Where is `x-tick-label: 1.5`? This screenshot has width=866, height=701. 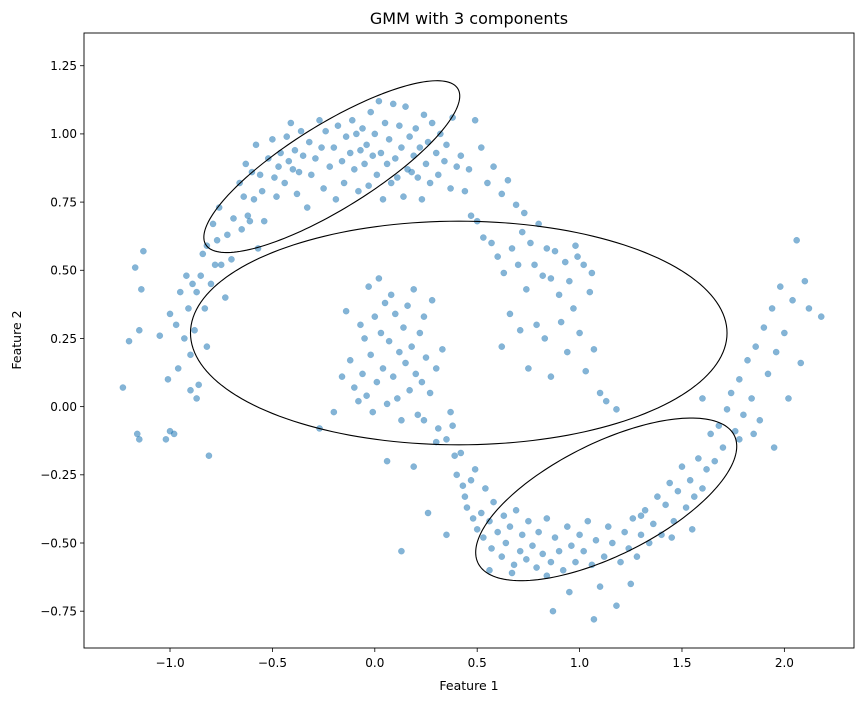
x-tick-label: 1.5 is located at coordinates (681, 663).